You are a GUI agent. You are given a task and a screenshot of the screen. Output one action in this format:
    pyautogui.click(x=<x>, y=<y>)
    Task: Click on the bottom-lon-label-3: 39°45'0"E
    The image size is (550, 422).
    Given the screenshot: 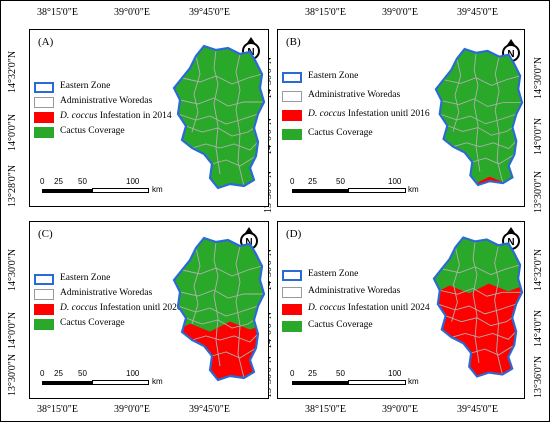 What is the action you would take?
    pyautogui.click(x=209, y=409)
    